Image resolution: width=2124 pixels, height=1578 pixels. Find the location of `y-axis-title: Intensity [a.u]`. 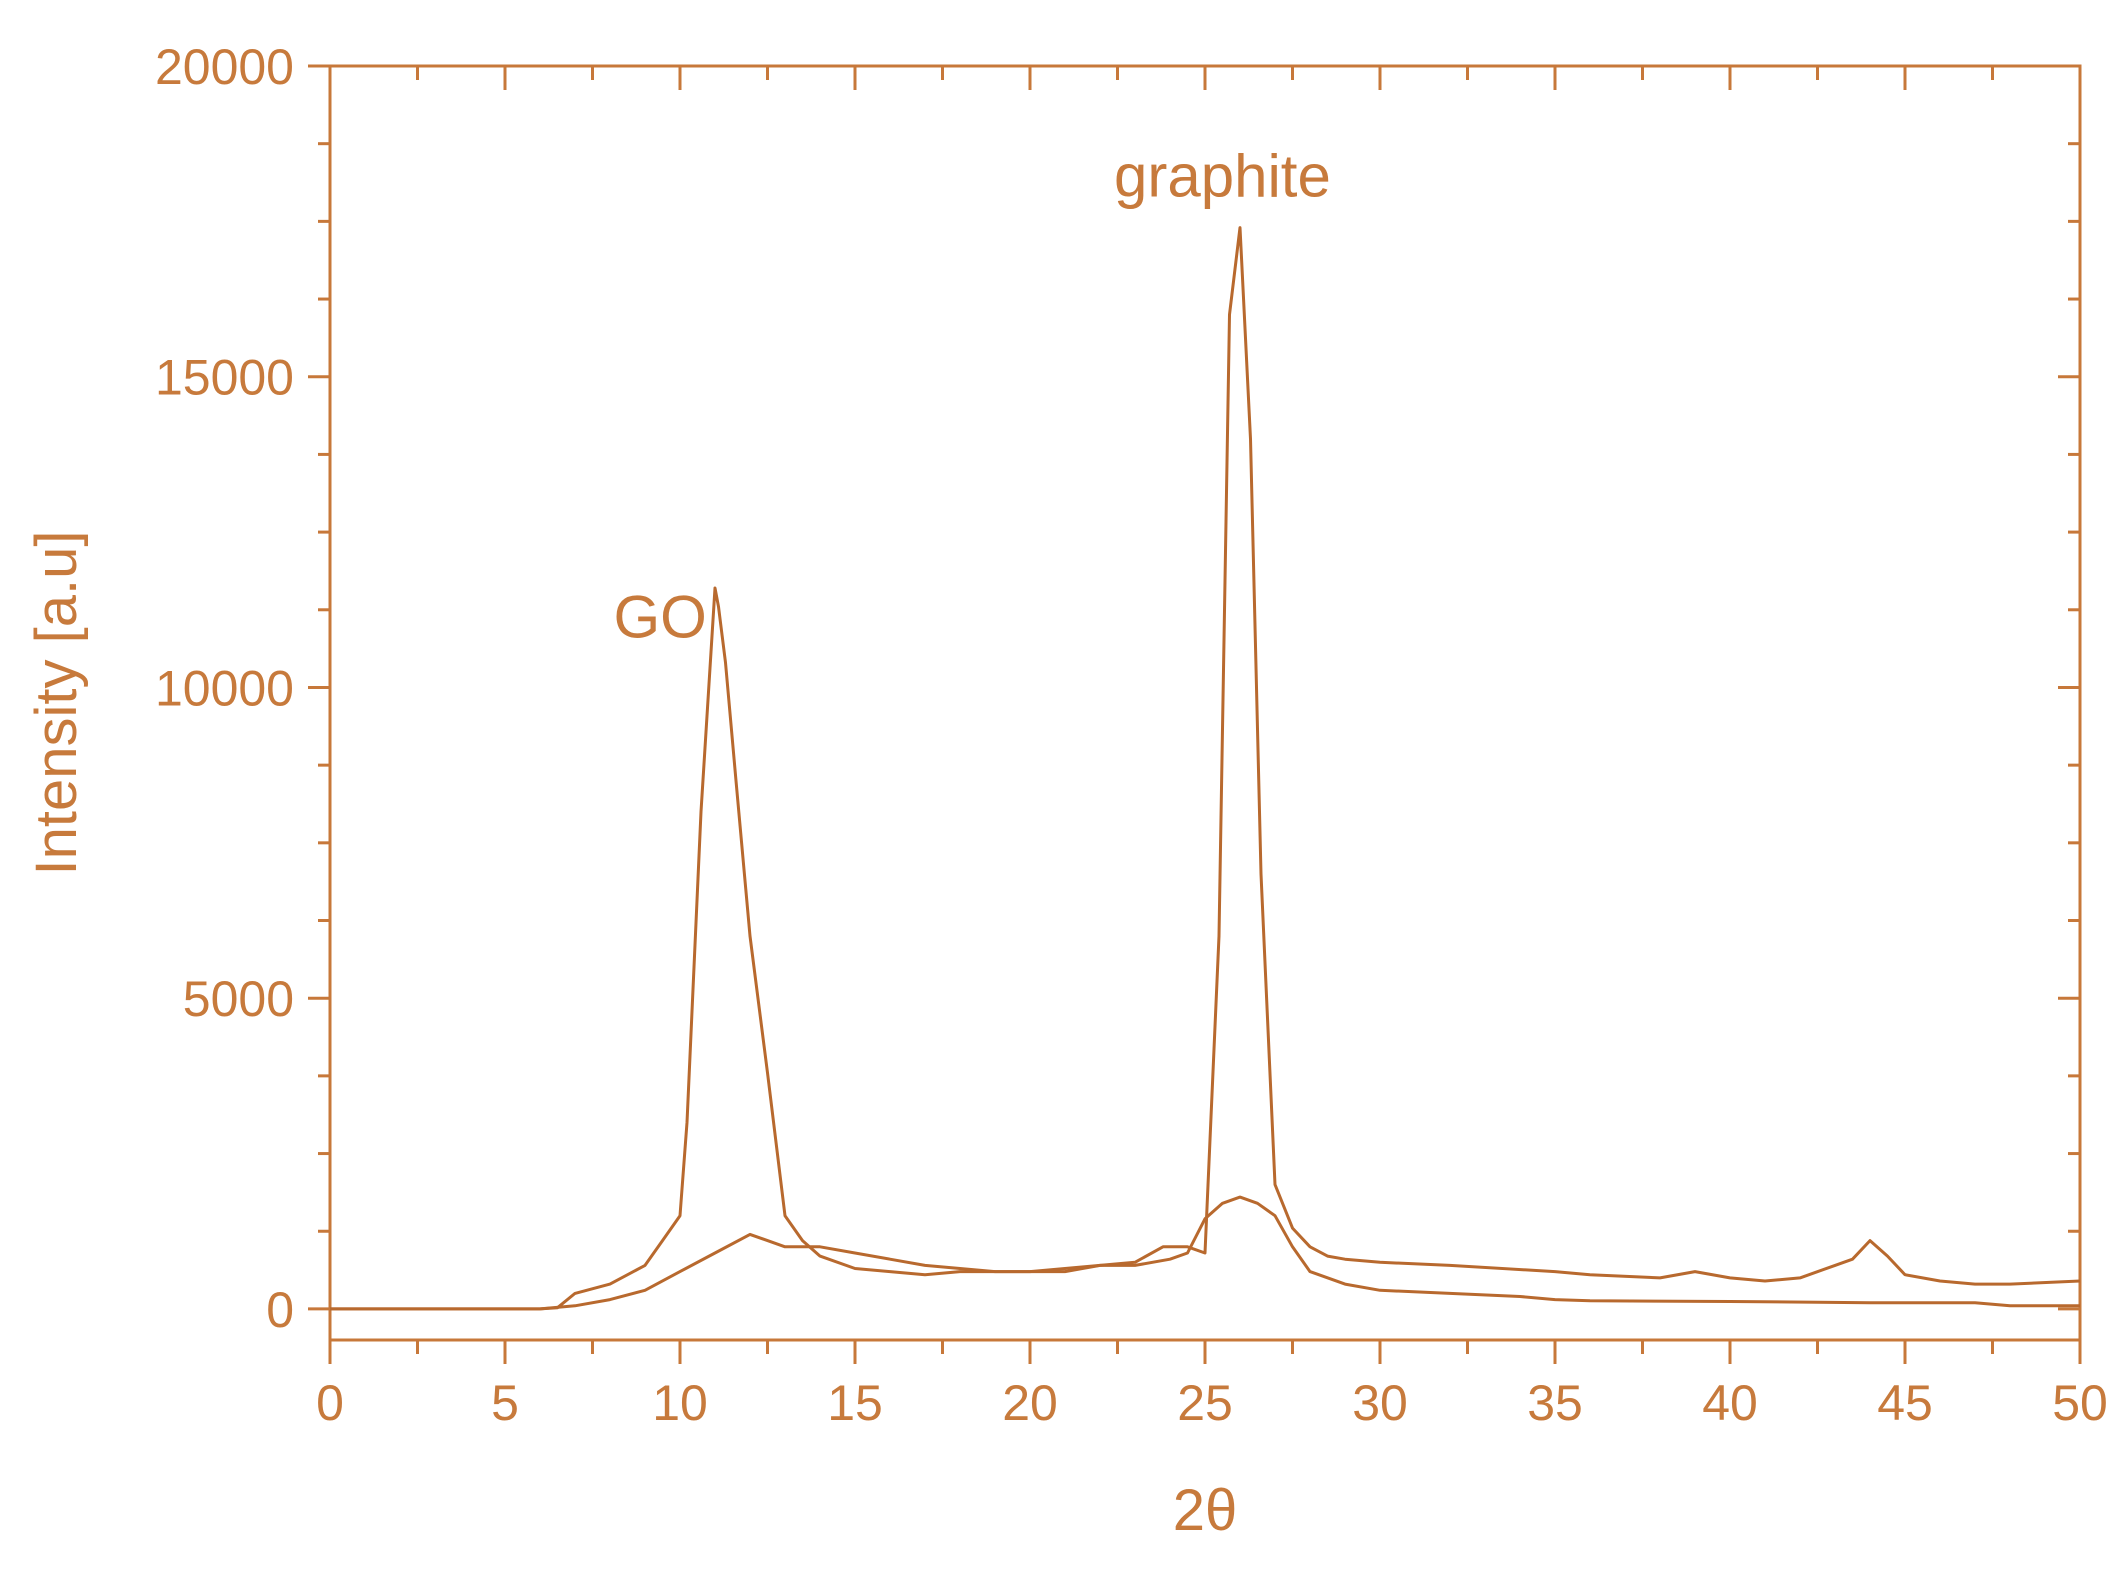

y-axis-title: Intensity [a.u] is located at coordinates (56, 703).